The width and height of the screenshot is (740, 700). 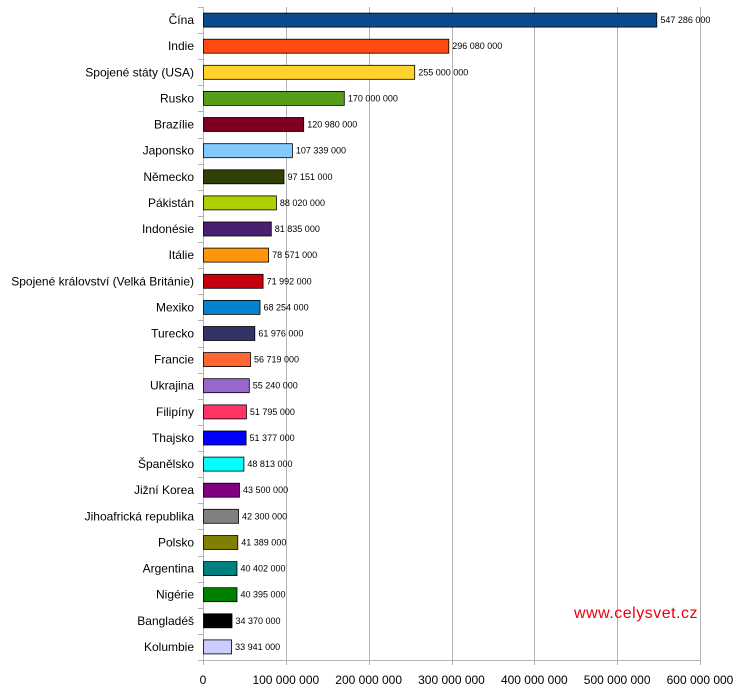 I want to click on data-label: 71 992 000, so click(x=289, y=281).